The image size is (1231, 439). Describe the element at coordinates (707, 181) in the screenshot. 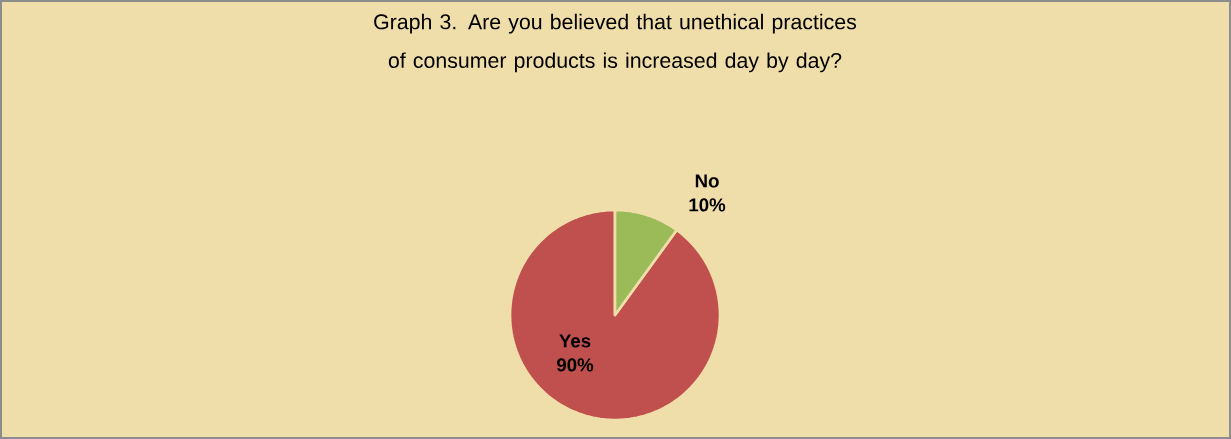

I see `slice-label: No` at that location.